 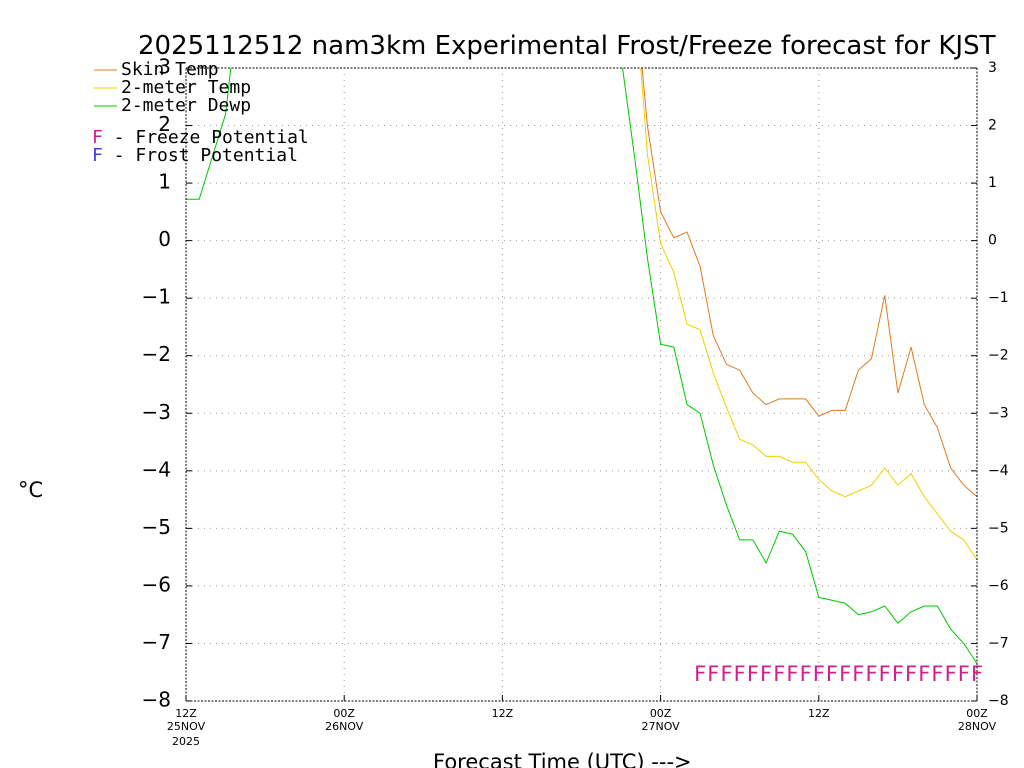 I want to click on y-axis-label: °C, so click(x=30, y=490).